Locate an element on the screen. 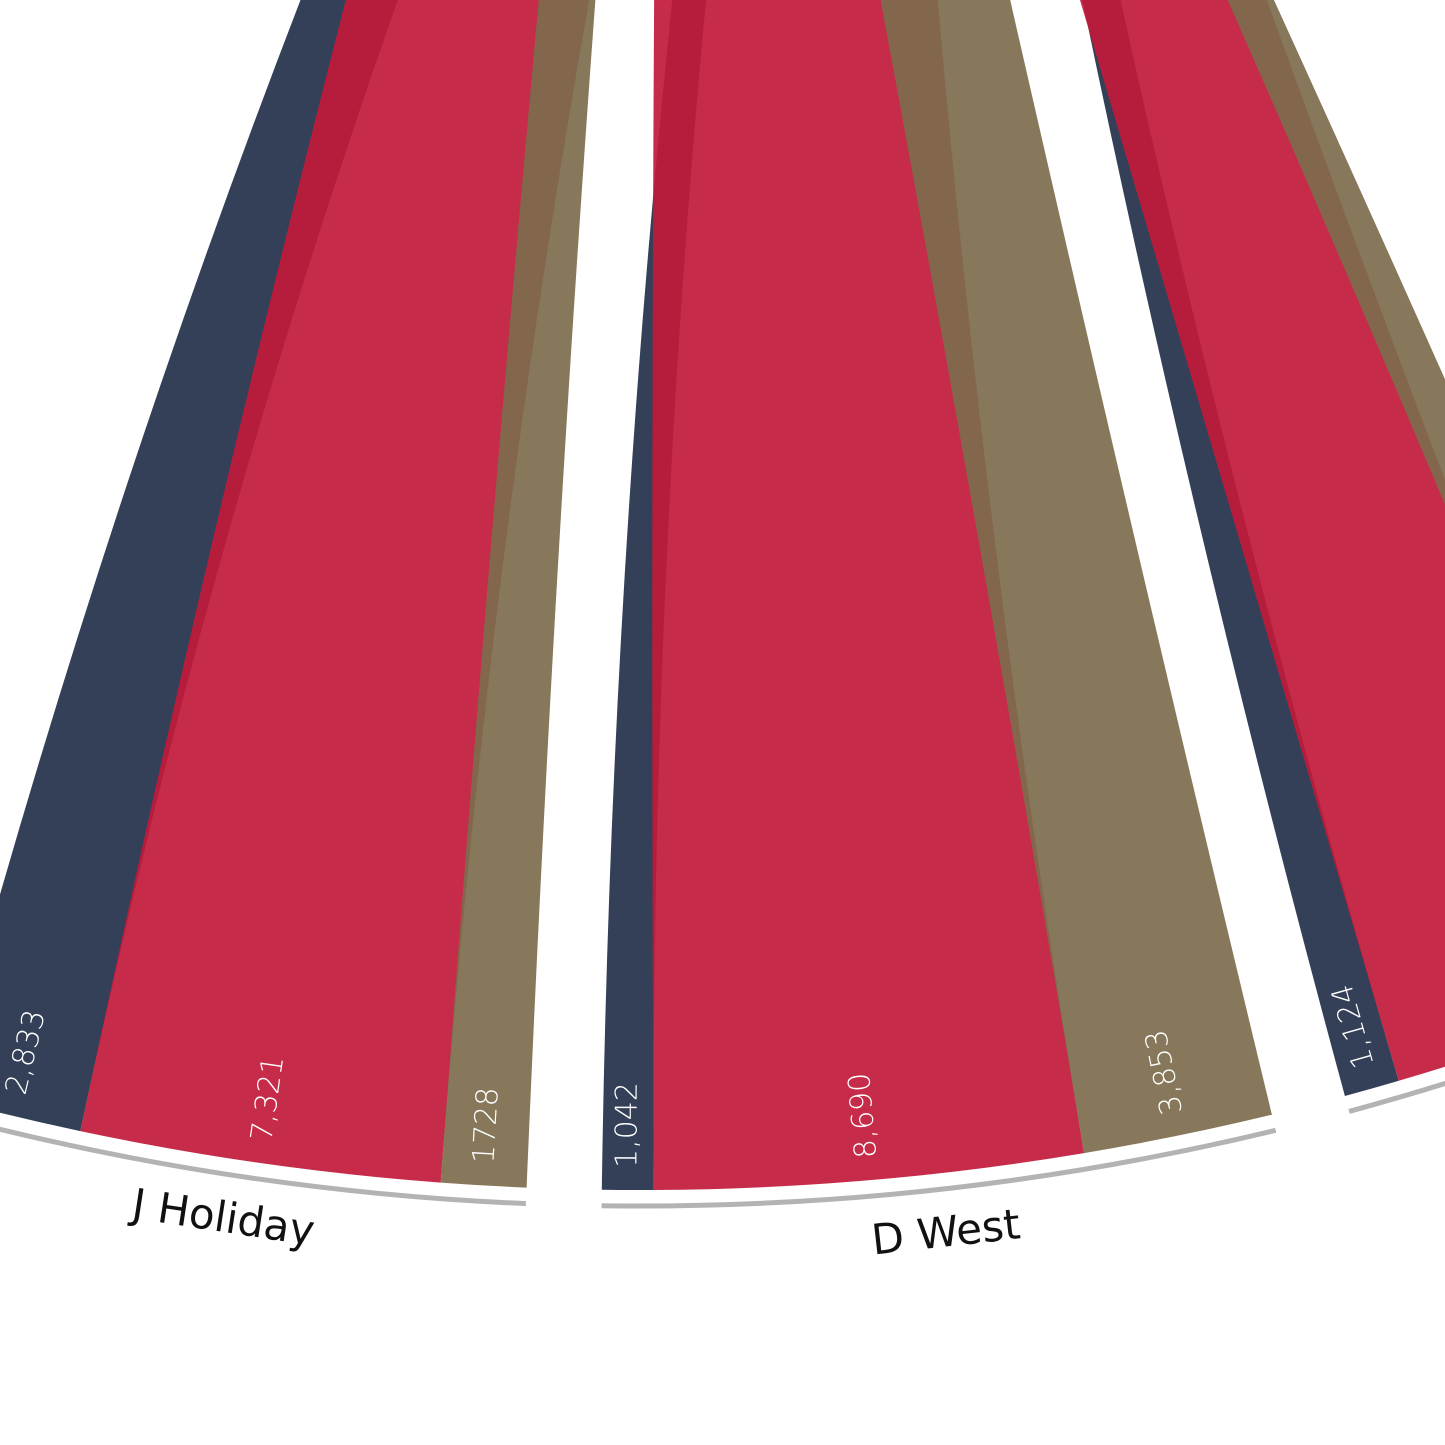 This screenshot has width=1445, height=1445. value-label: 1728 is located at coordinates (485, 1125).